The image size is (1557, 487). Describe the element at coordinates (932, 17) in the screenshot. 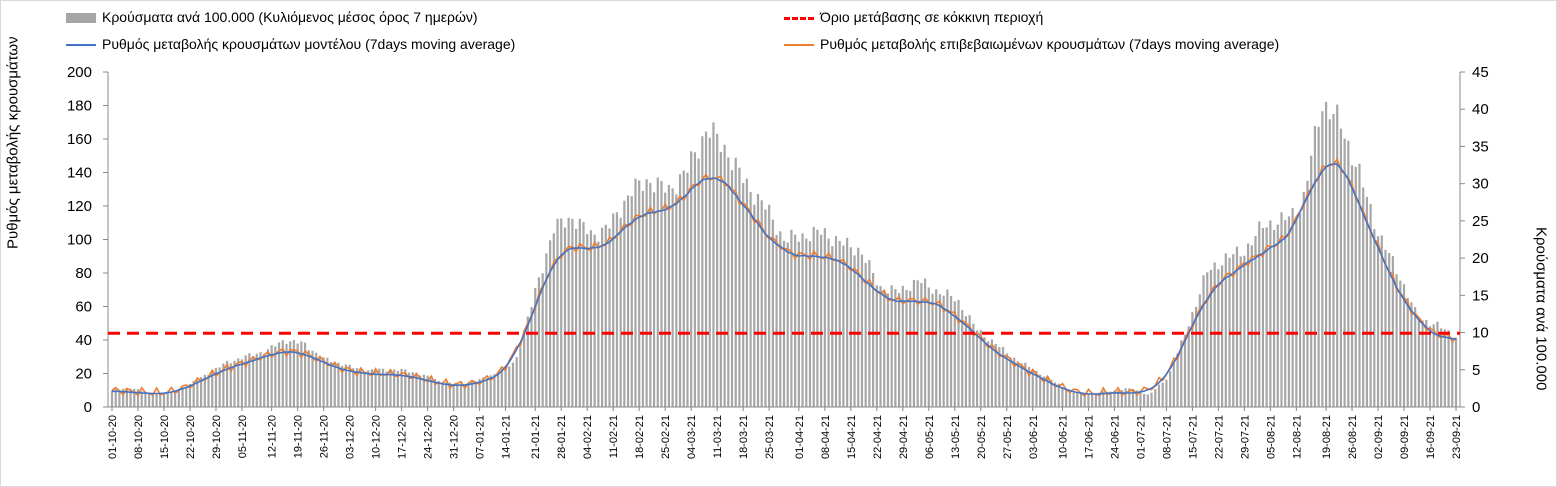

I see `legend-label-threshold: Όριο μετάβασης σε κόκκινη περιοχή` at that location.